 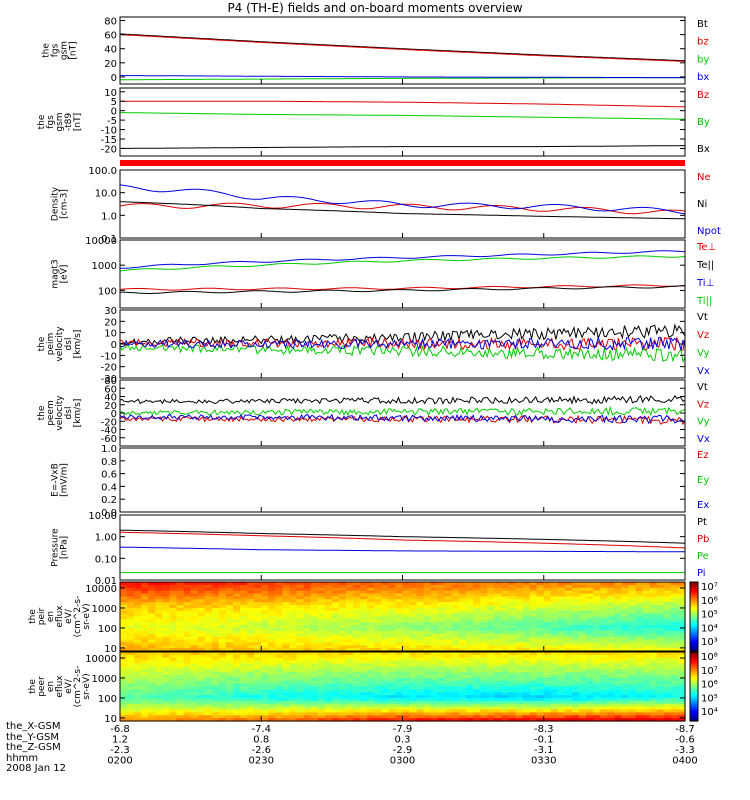 What do you see at coordinates (703, 556) in the screenshot?
I see `legend-entry-Pe: Pe` at bounding box center [703, 556].